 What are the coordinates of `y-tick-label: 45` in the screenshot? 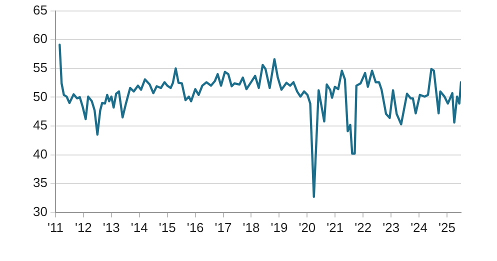 It's located at (40, 125).